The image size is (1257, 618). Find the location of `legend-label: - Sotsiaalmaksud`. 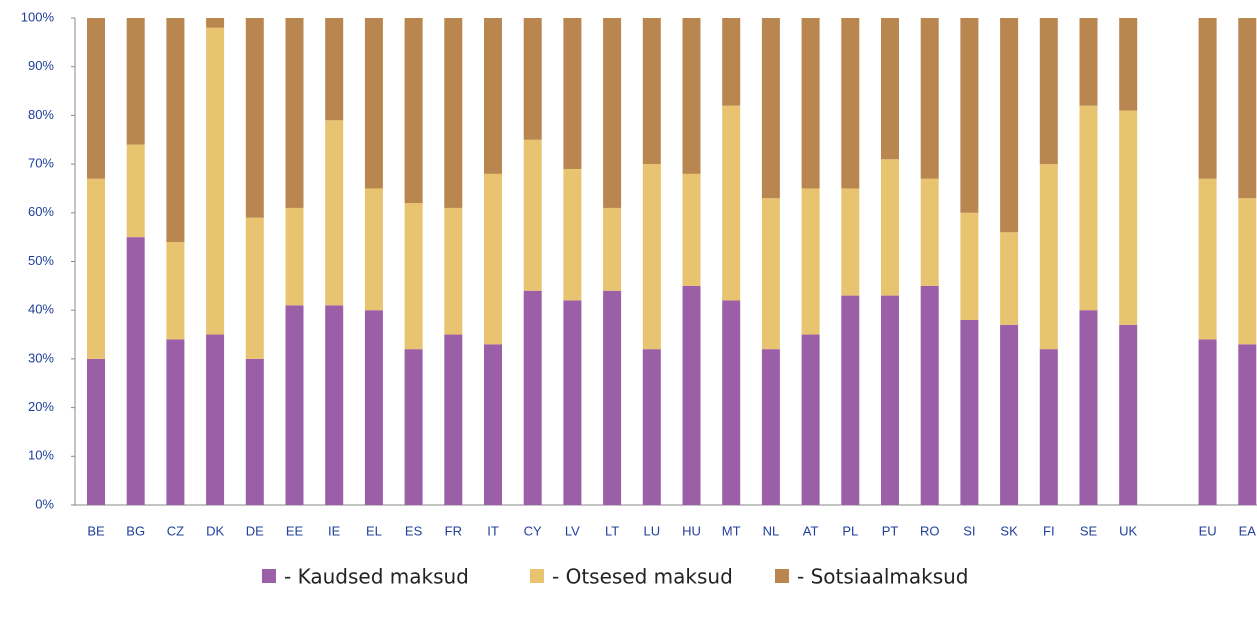

legend-label: - Sotsiaalmaksud is located at coordinates (883, 577).